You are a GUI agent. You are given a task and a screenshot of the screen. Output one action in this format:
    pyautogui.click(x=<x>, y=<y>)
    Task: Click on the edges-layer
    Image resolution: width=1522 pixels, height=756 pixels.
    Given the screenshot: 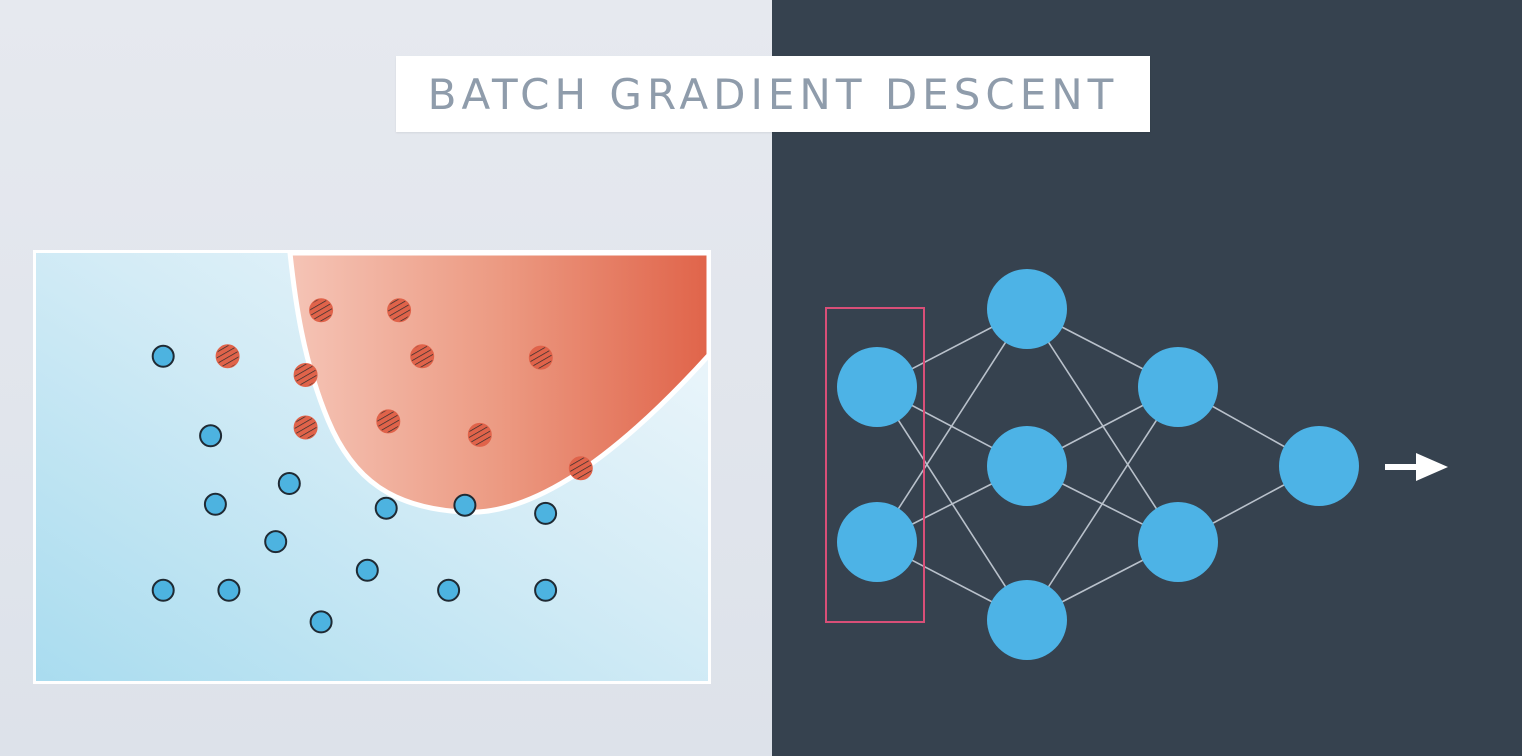 What is the action you would take?
    pyautogui.click(x=1098, y=464)
    